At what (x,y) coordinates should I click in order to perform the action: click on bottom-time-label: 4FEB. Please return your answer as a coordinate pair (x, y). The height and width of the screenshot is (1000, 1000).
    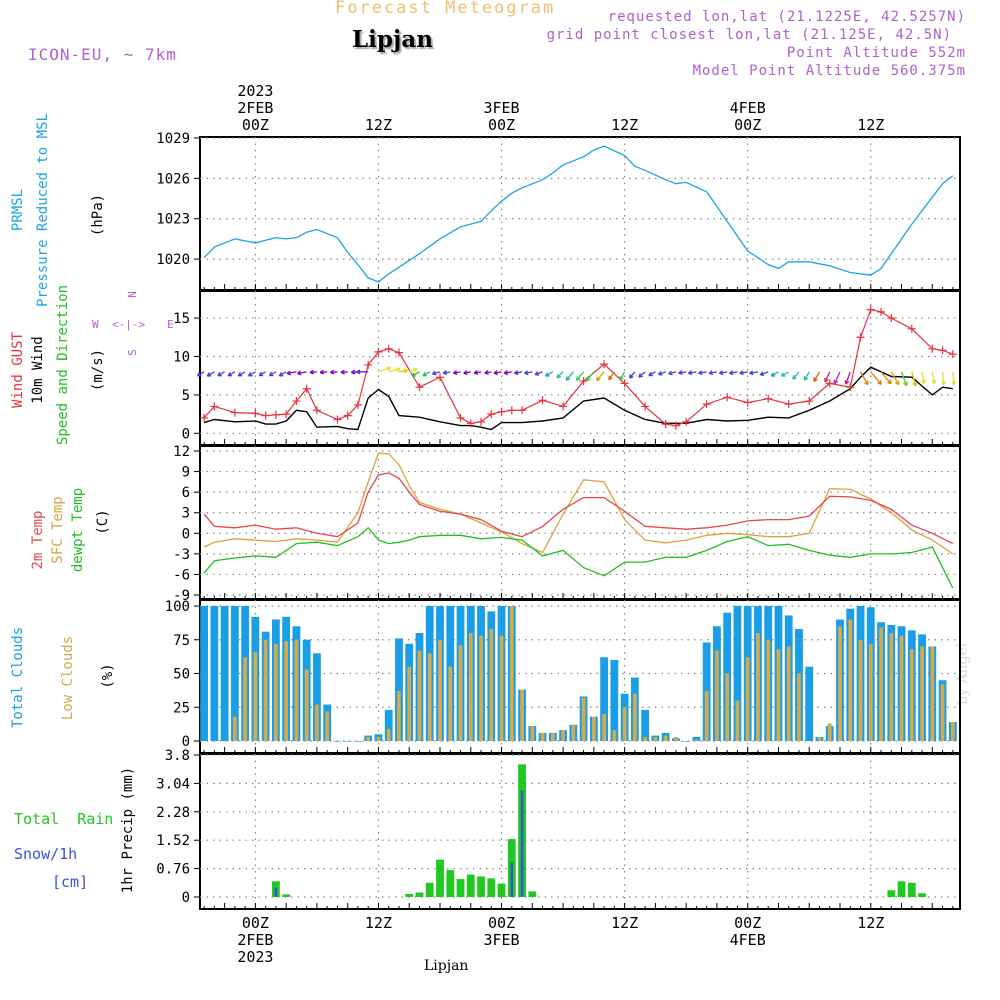
    Looking at the image, I should click on (748, 940).